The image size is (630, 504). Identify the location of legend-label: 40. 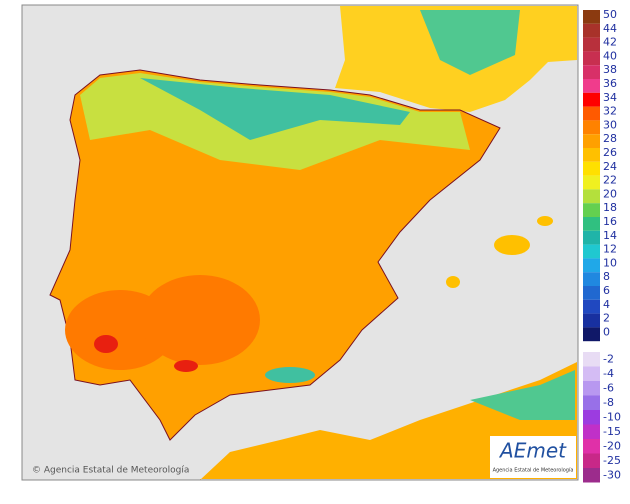
(610, 55).